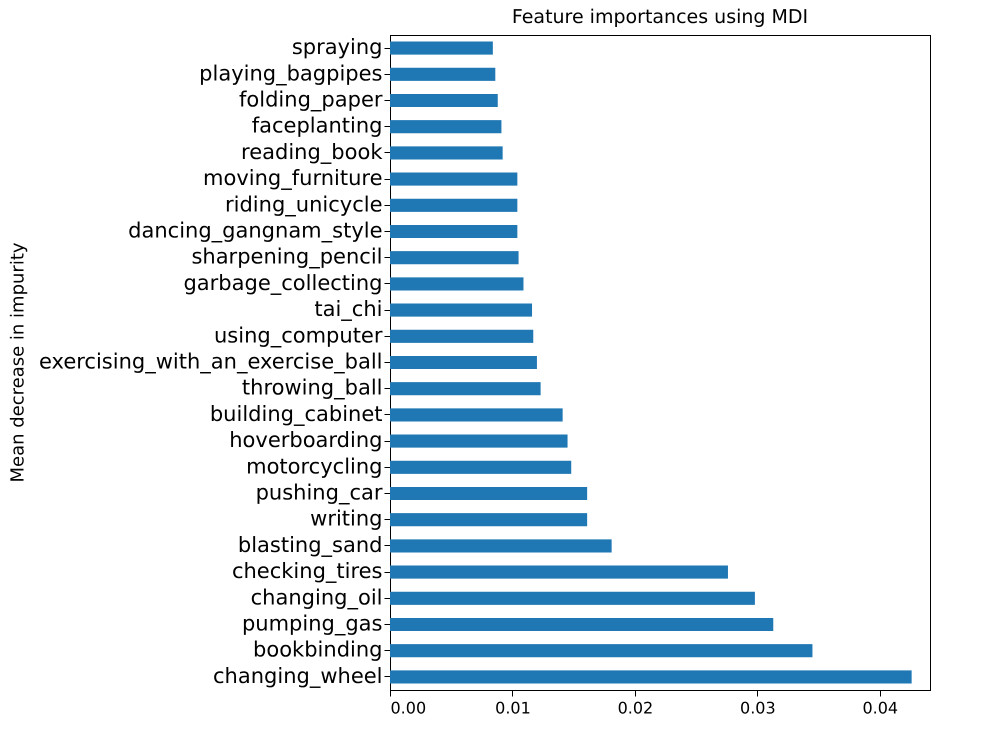 The image size is (996, 740). I want to click on y-axis-title: Mean decrease in impurity, so click(18, 362).